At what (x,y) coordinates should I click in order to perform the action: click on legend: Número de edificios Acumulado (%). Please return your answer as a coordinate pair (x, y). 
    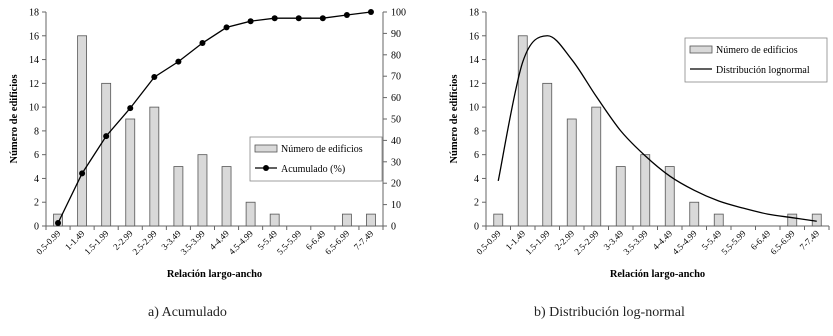
    Looking at the image, I should click on (316, 159).